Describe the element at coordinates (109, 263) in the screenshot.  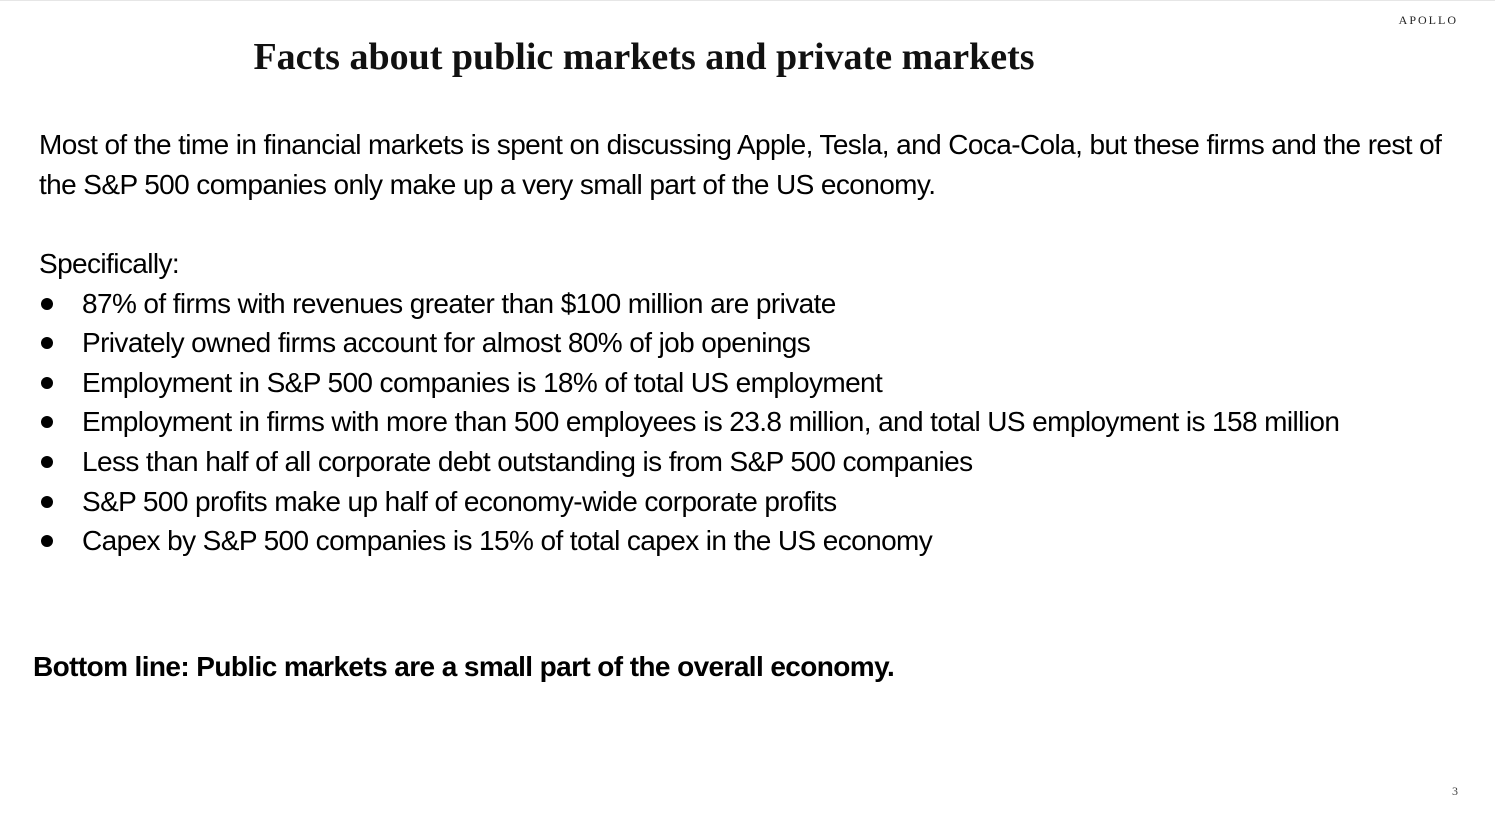
I see `list-lead: Specifically:` at that location.